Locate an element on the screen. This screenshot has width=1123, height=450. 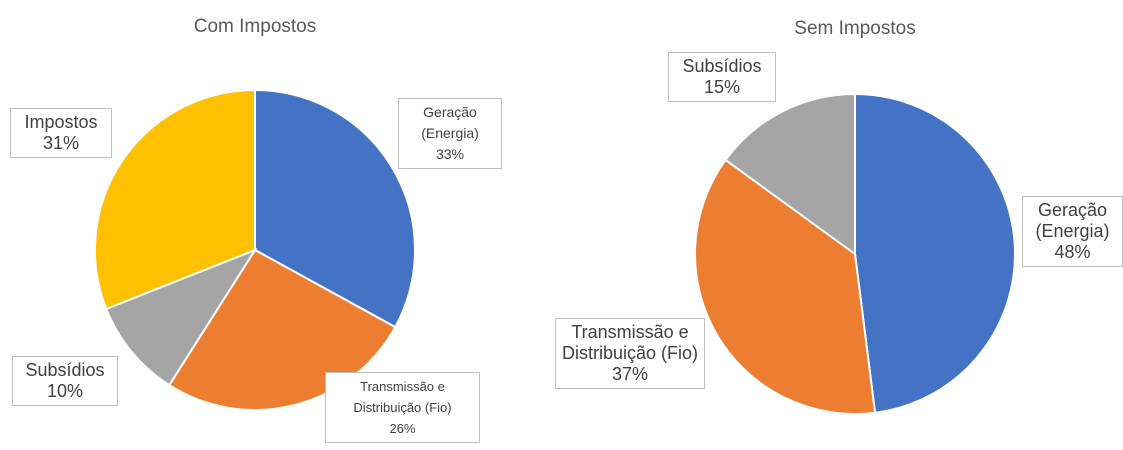
data-label: Transmissão e Distribuição (Fio) 26% is located at coordinates (402, 407).